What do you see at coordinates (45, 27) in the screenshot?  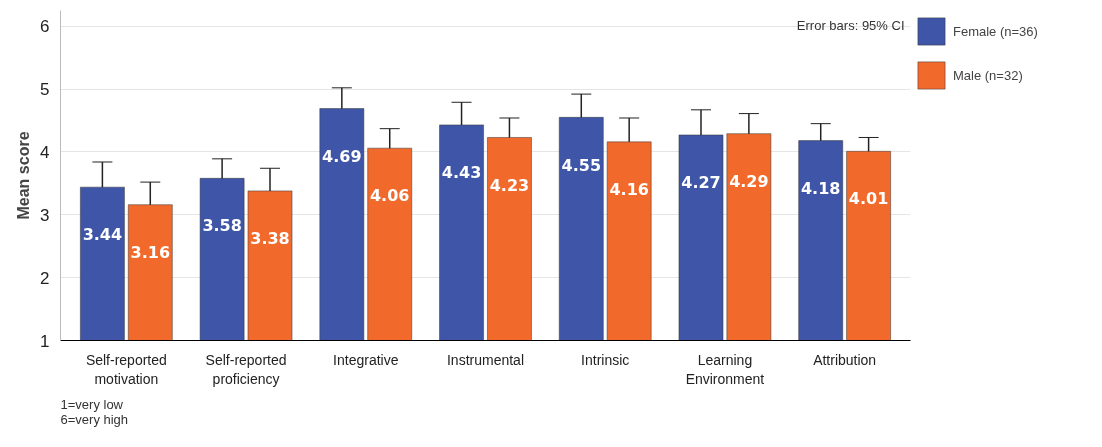 I see `y-tick-label: 6` at bounding box center [45, 27].